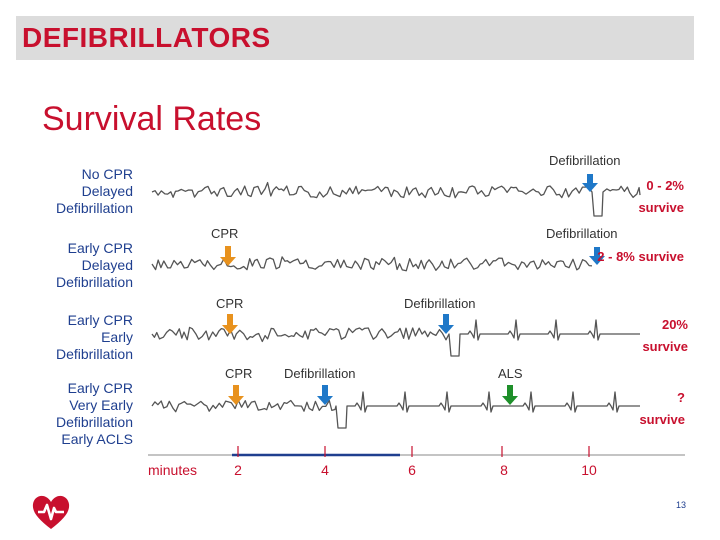 This screenshot has width=720, height=540. Describe the element at coordinates (412, 470) in the screenshot. I see `axis-tick-label: 6` at that location.